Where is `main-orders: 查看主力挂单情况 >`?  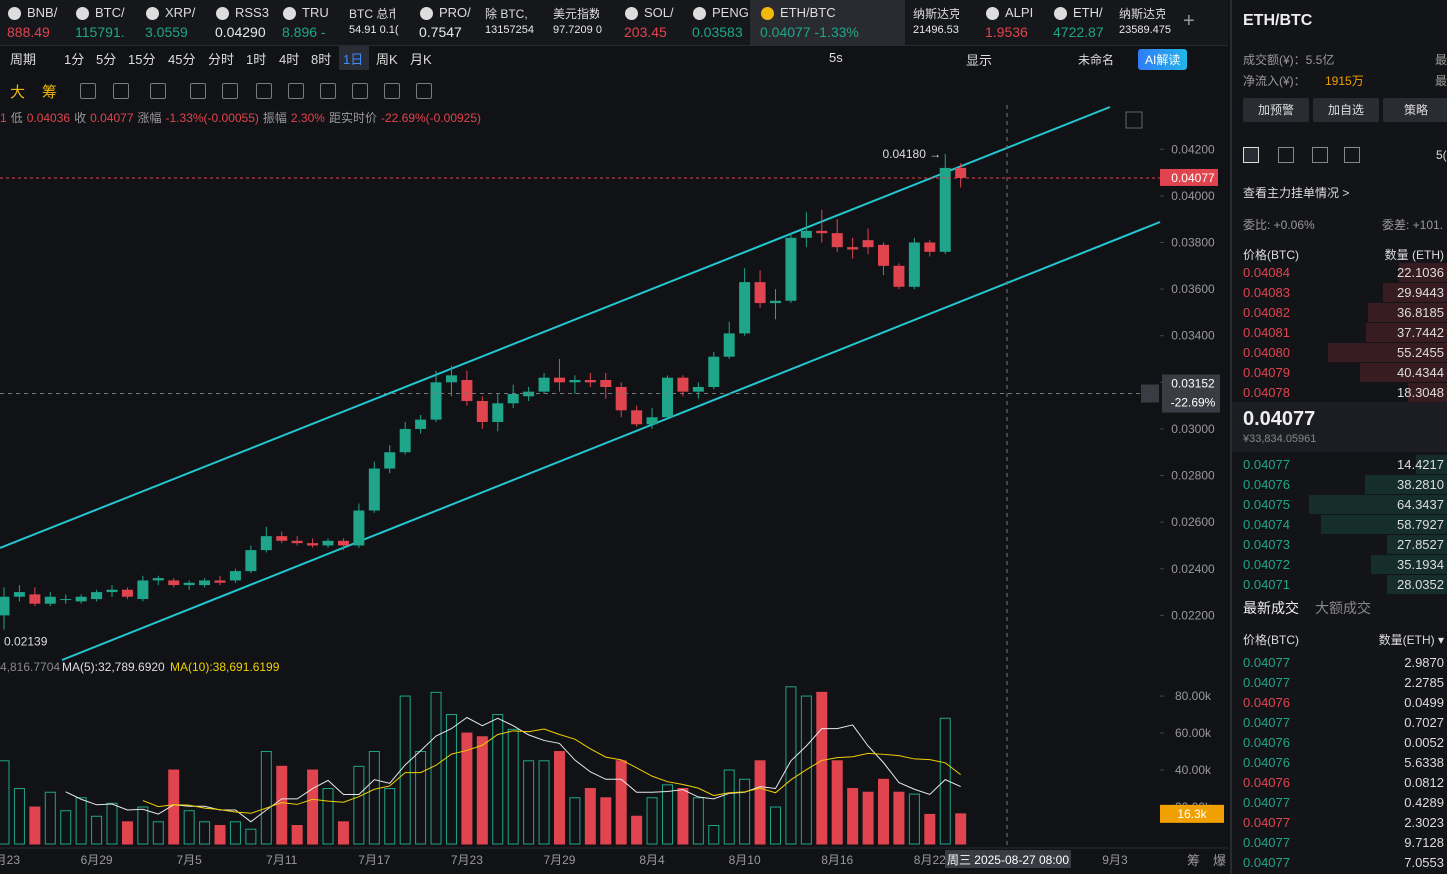
main-orders: 查看主力挂单情况 > is located at coordinates (1296, 193).